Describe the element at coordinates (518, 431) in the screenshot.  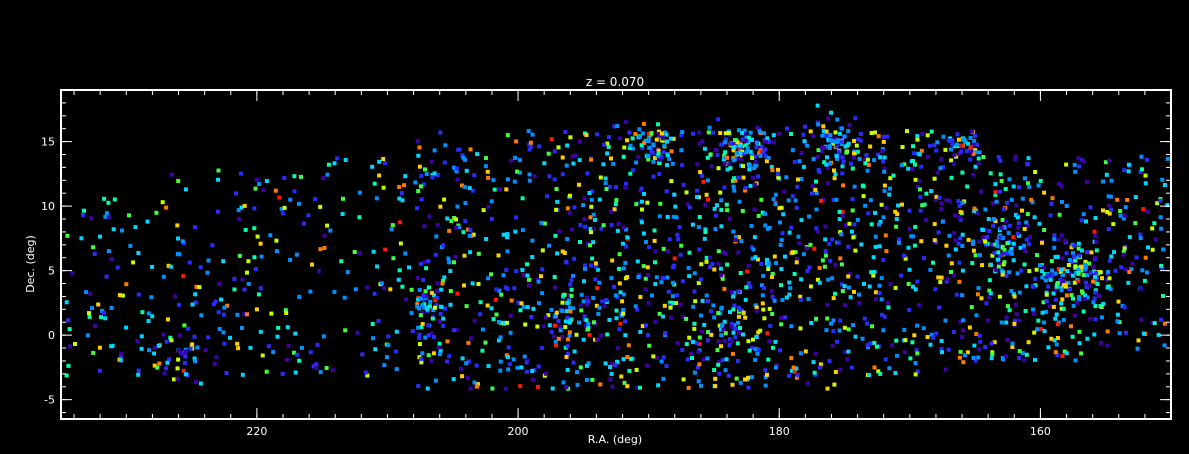
I see `x-tick-label: 200` at that location.